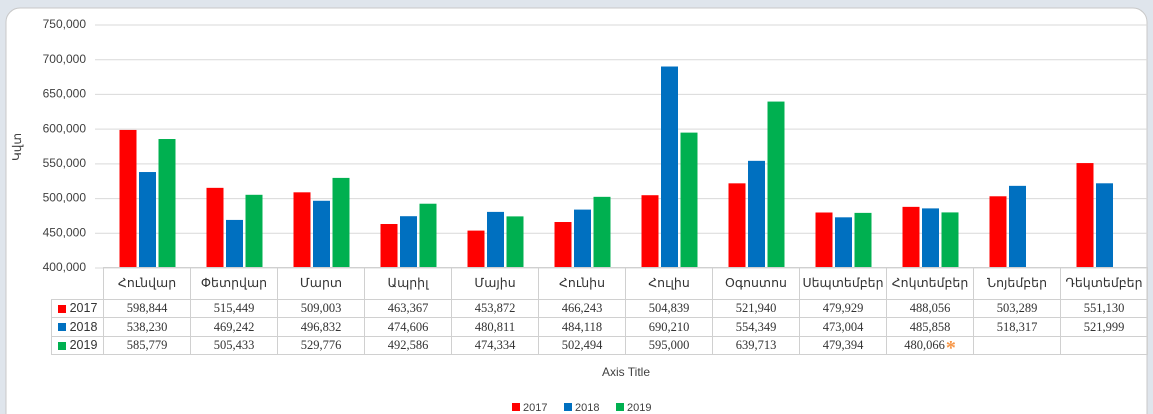 Image resolution: width=1153 pixels, height=414 pixels. I want to click on table-cell: 474,606, so click(408, 327).